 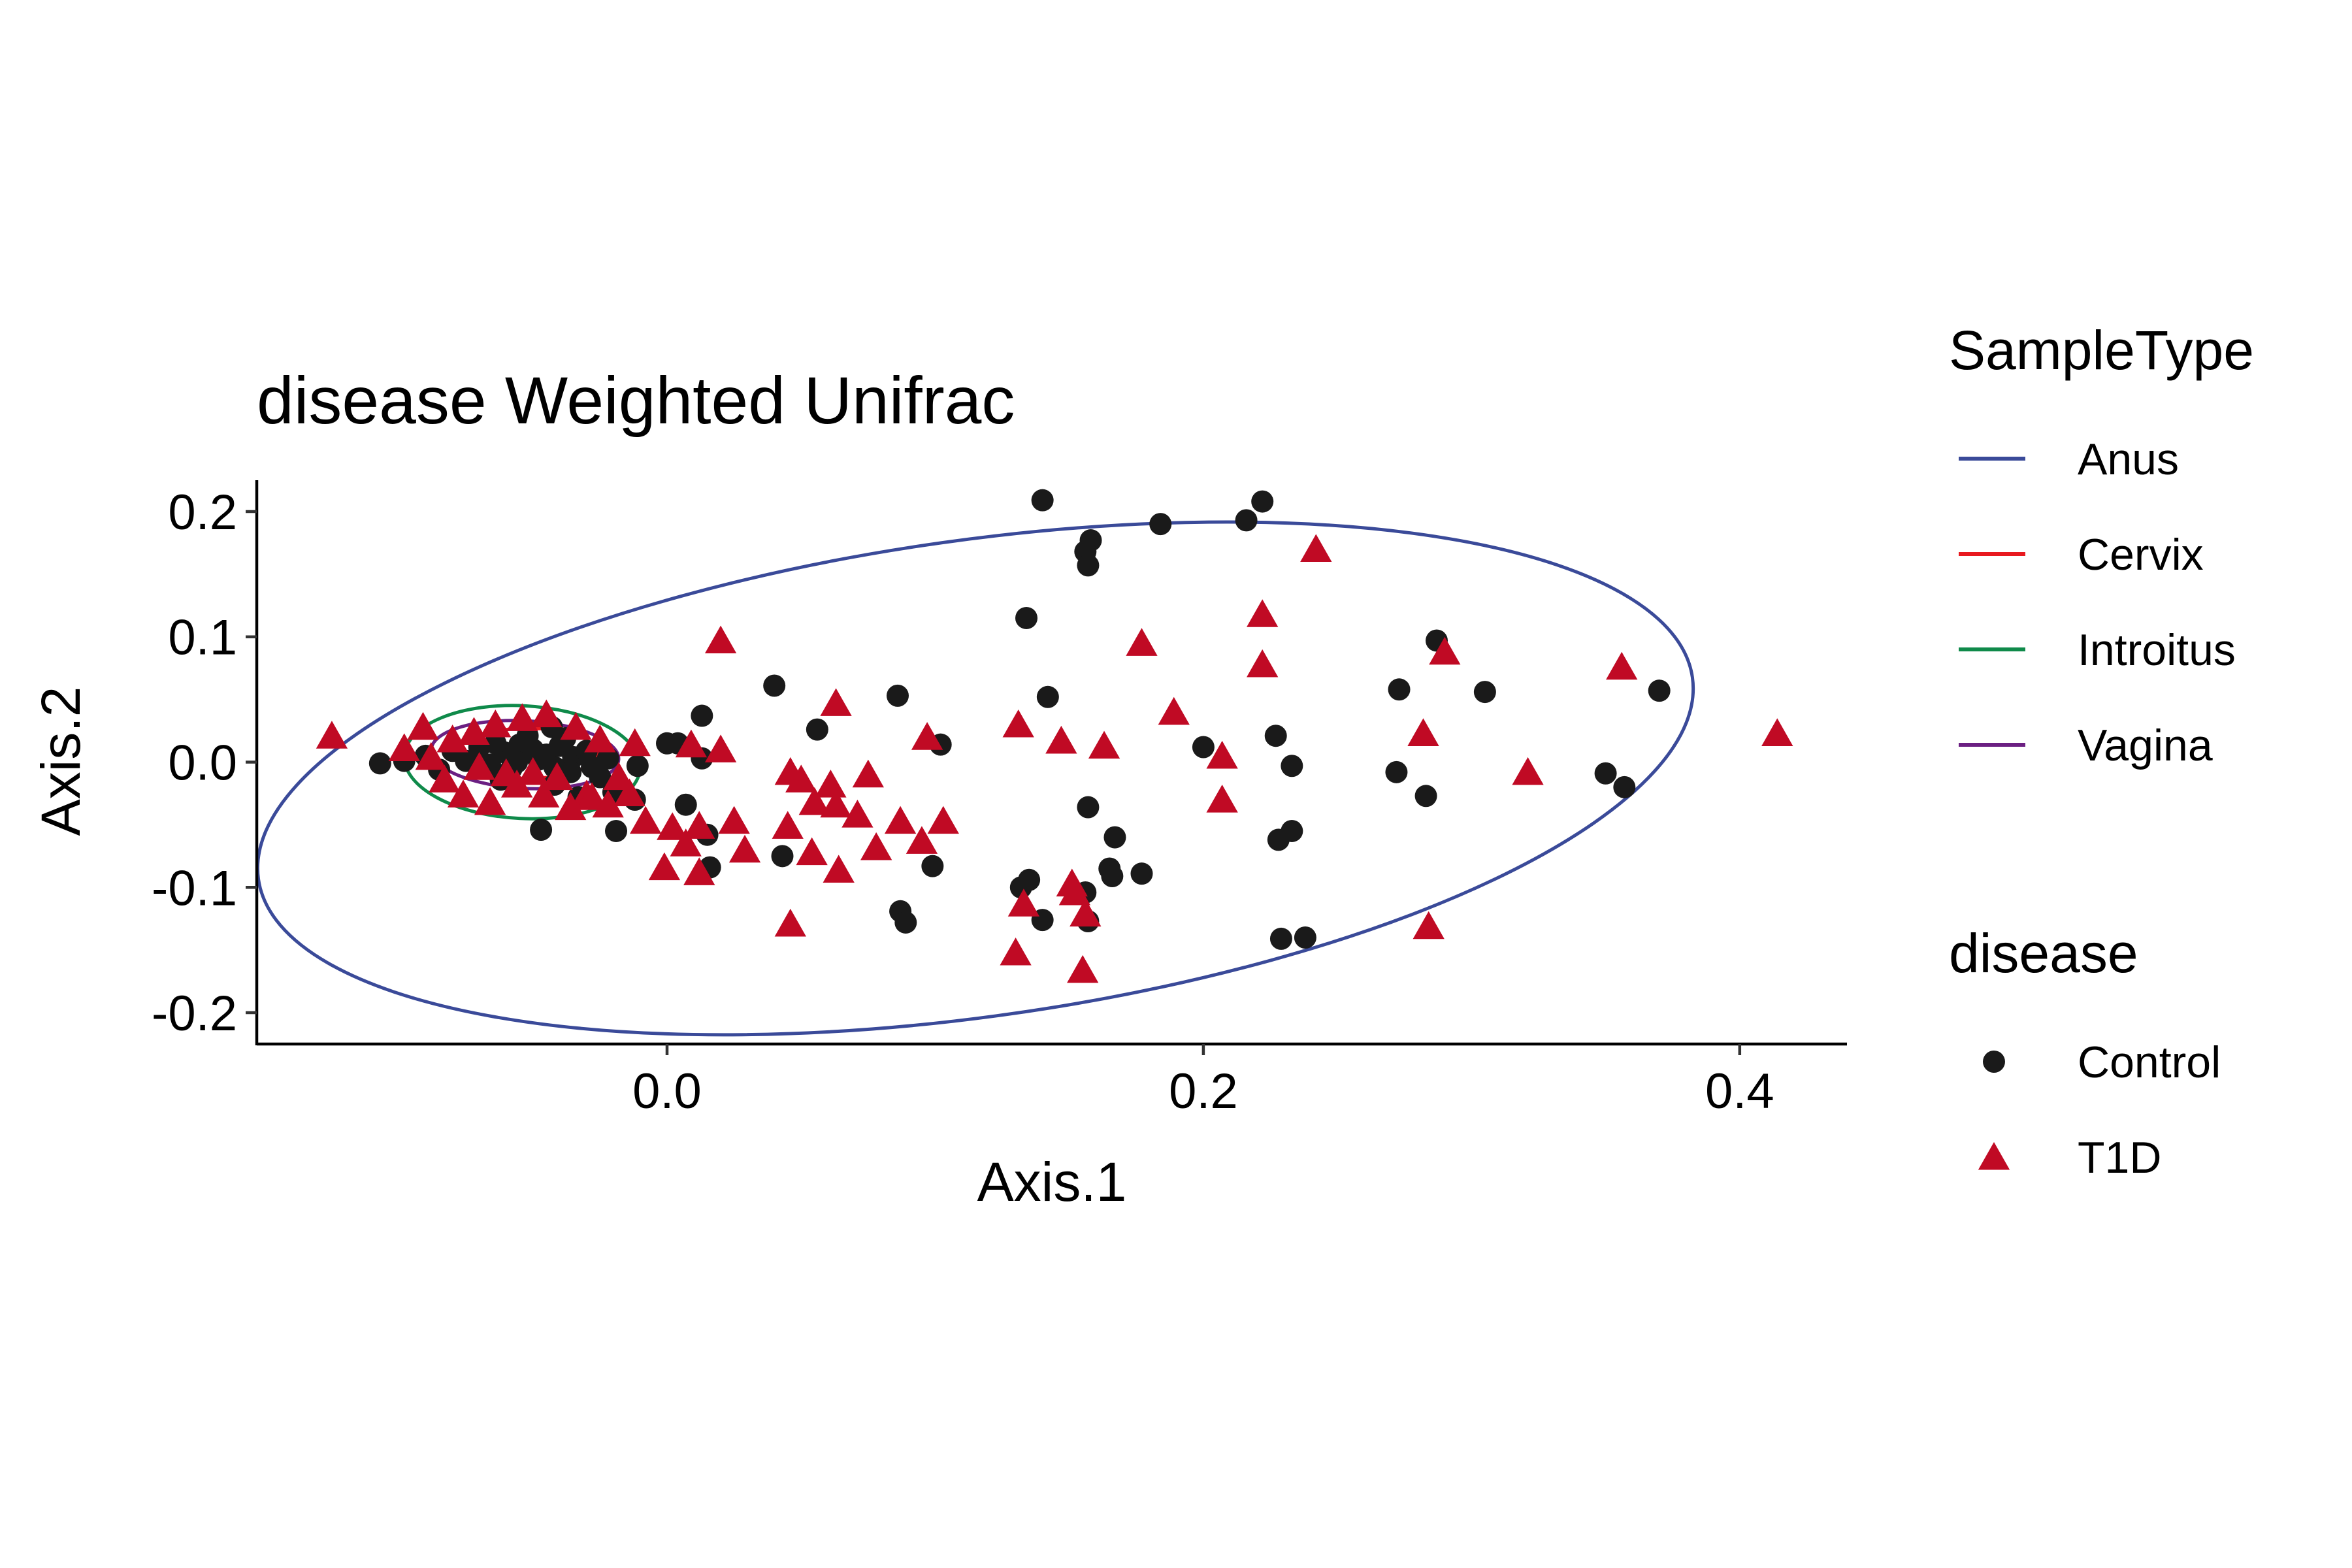 I want to click on legend-item-anus: Anus, so click(x=2069, y=459).